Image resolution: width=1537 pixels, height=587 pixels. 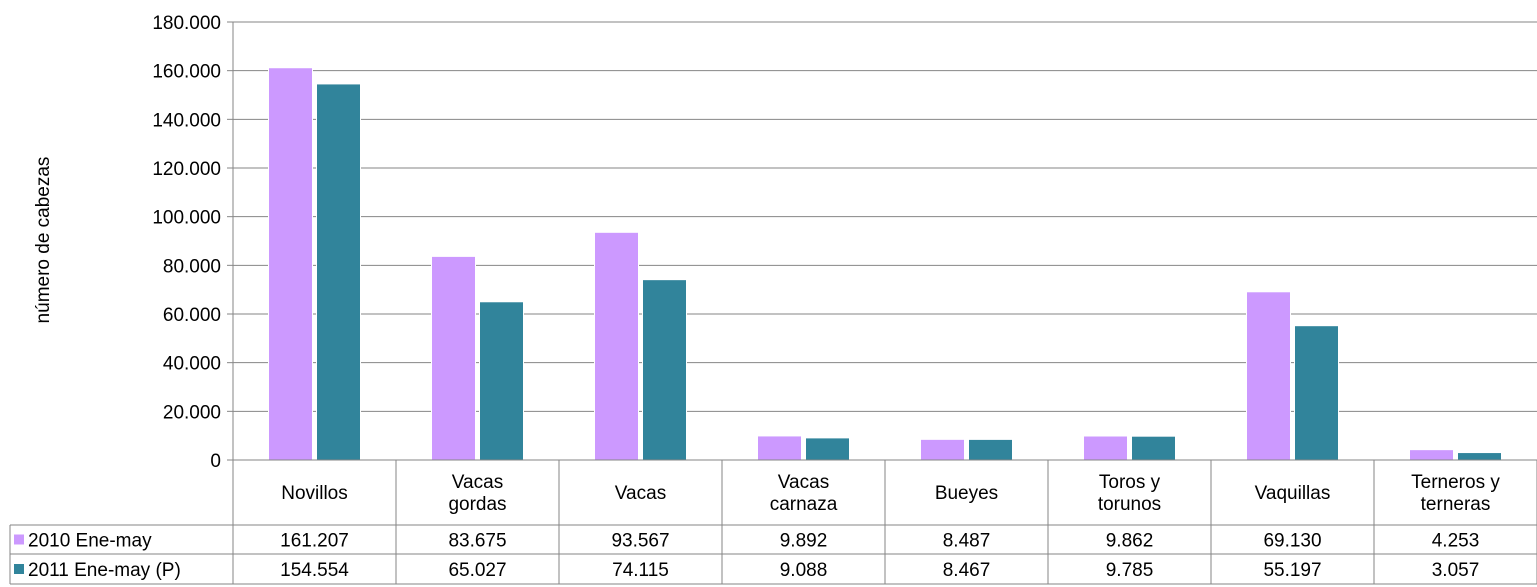 What do you see at coordinates (804, 541) in the screenshot?
I see `data-value-label: 9.892` at bounding box center [804, 541].